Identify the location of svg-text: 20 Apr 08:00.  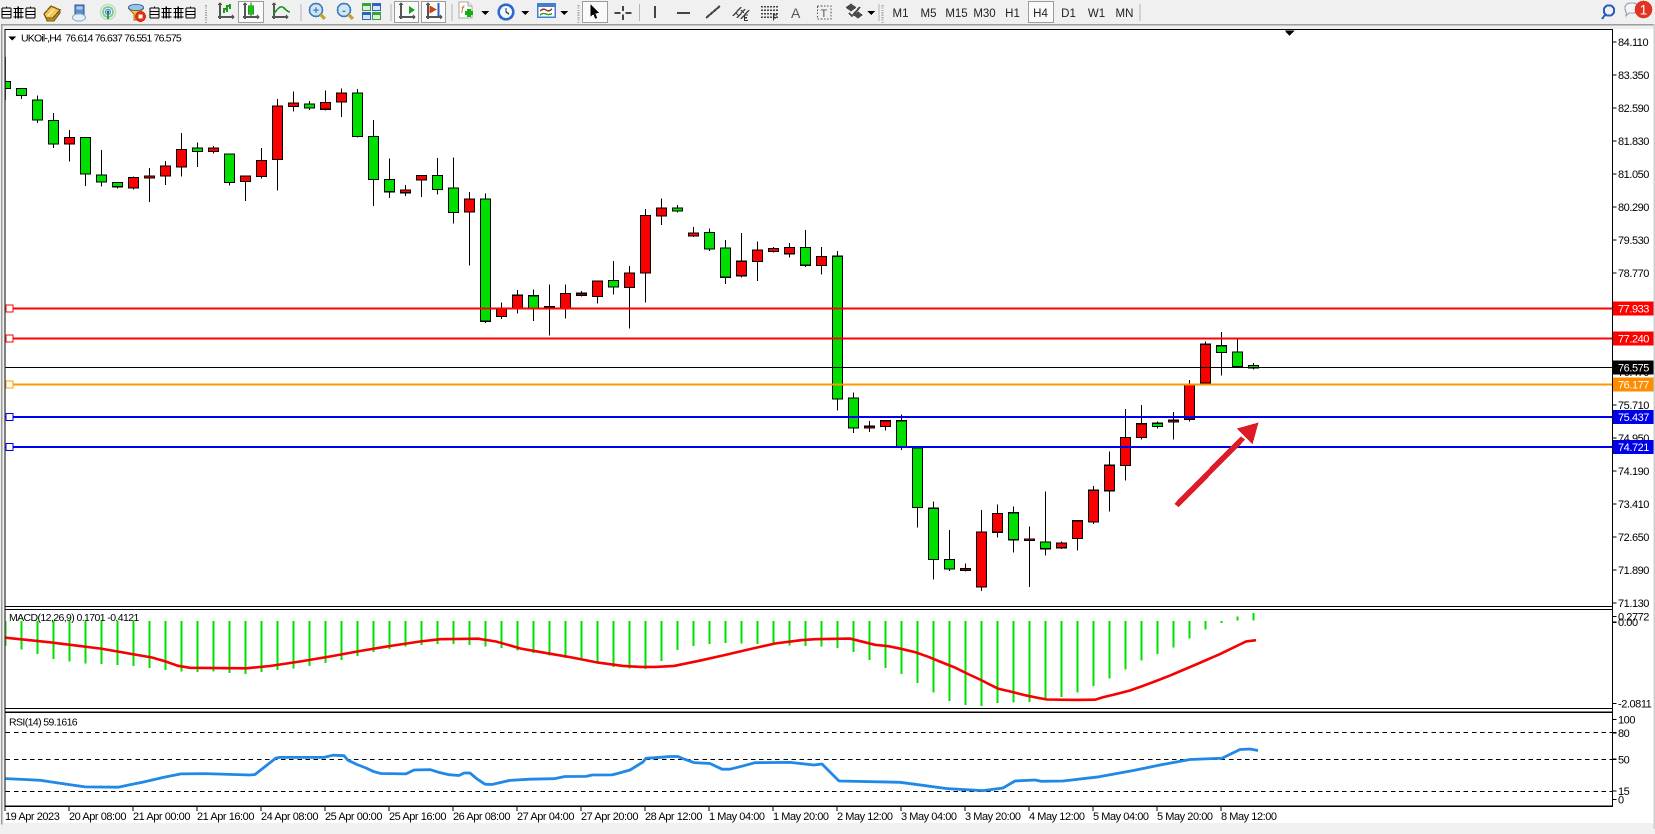
(97, 817).